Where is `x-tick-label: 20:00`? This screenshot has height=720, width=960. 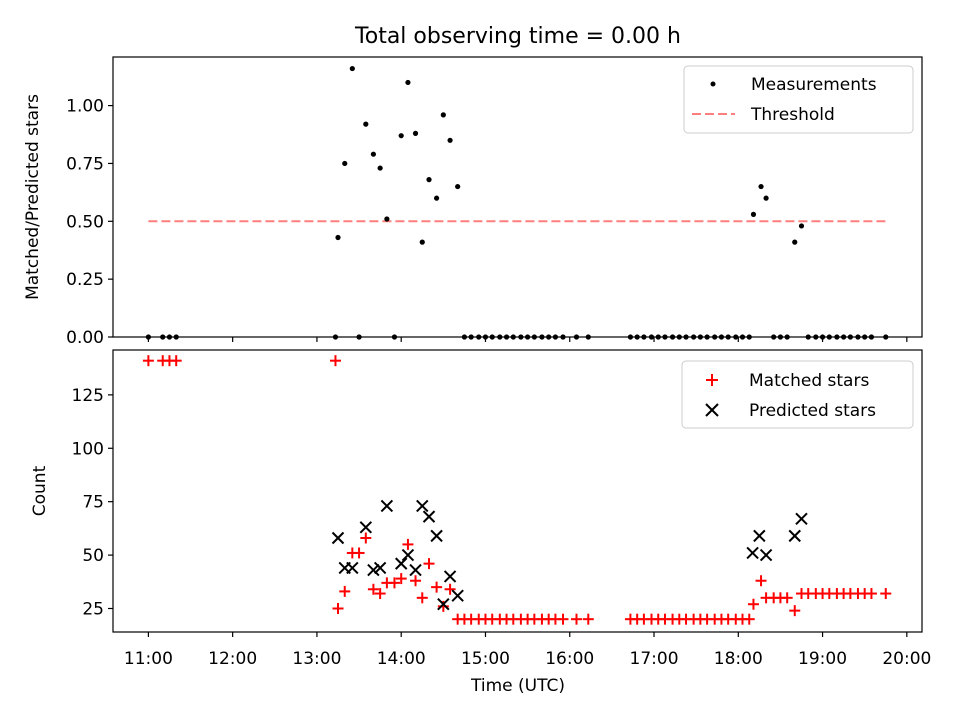 x-tick-label: 20:00 is located at coordinates (906, 659).